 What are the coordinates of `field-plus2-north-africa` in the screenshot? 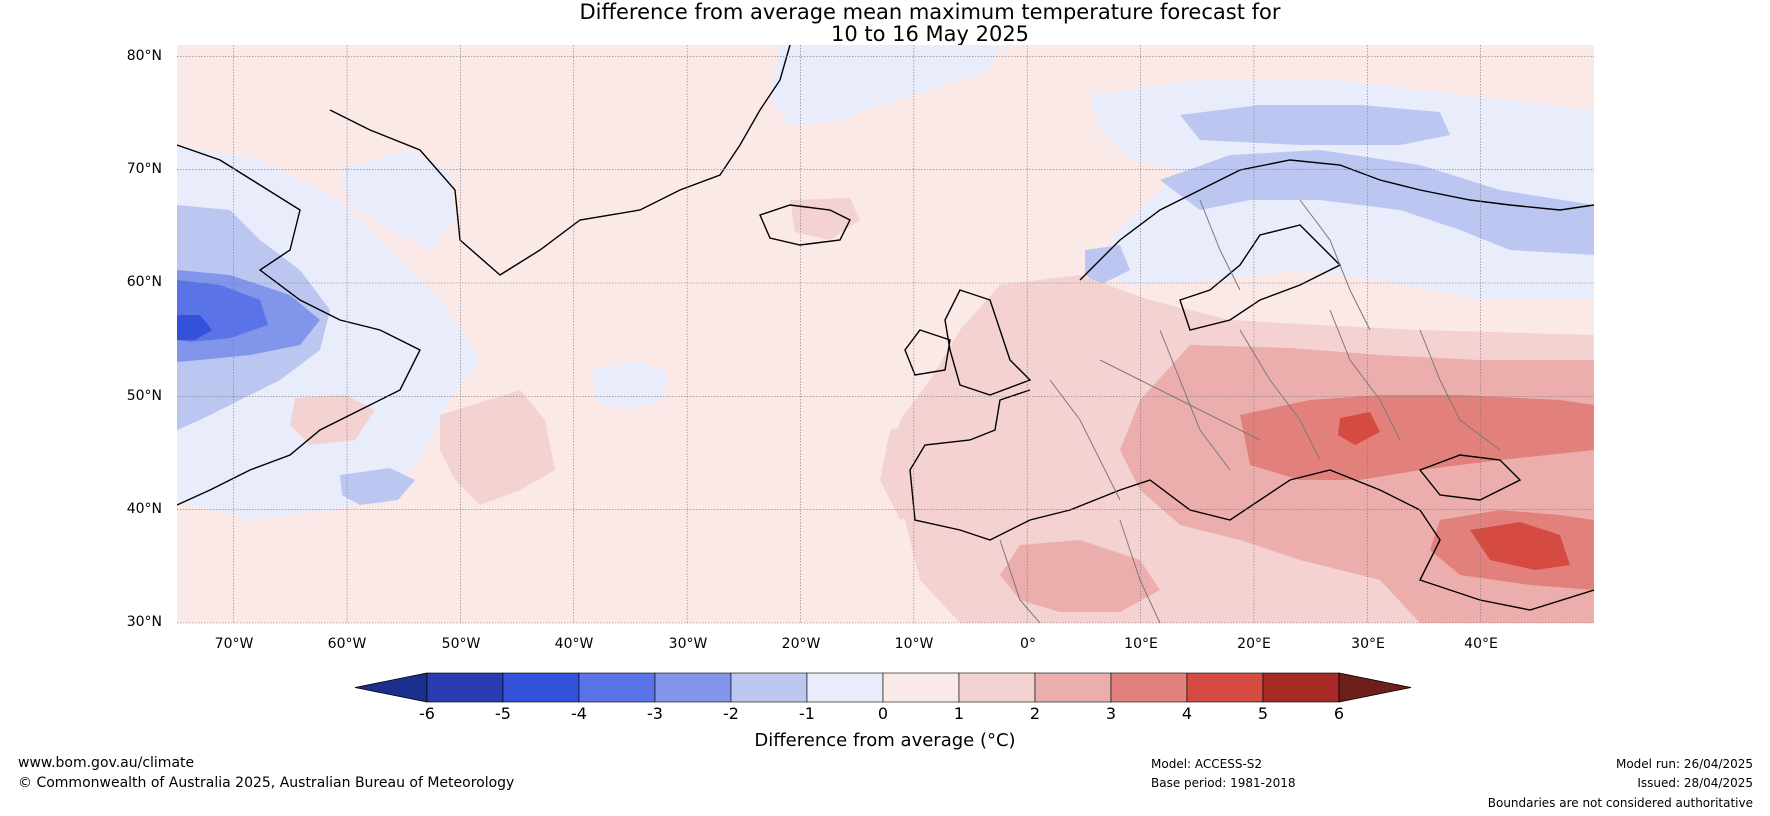 It's located at (1080, 576).